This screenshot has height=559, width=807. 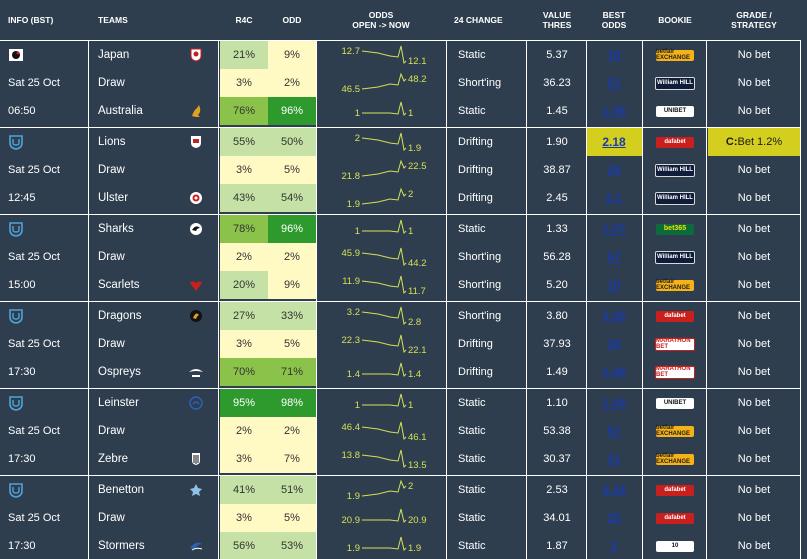 I want to click on odds-open-now-chart: 46.4 46.1, so click(x=384, y=432).